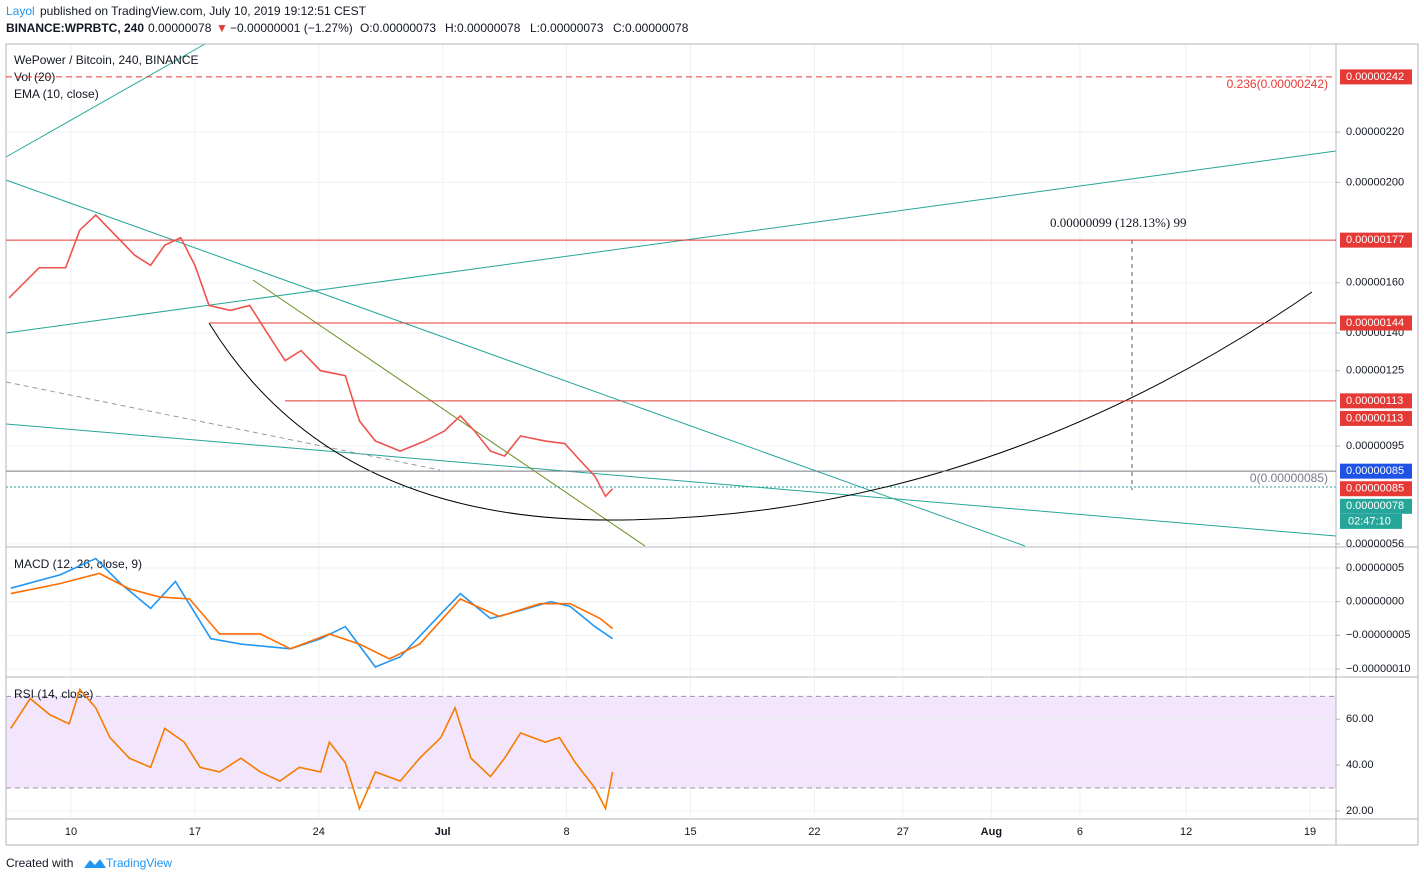 The width and height of the screenshot is (1424, 882). What do you see at coordinates (20, 11) in the screenshot?
I see `author: Layol` at bounding box center [20, 11].